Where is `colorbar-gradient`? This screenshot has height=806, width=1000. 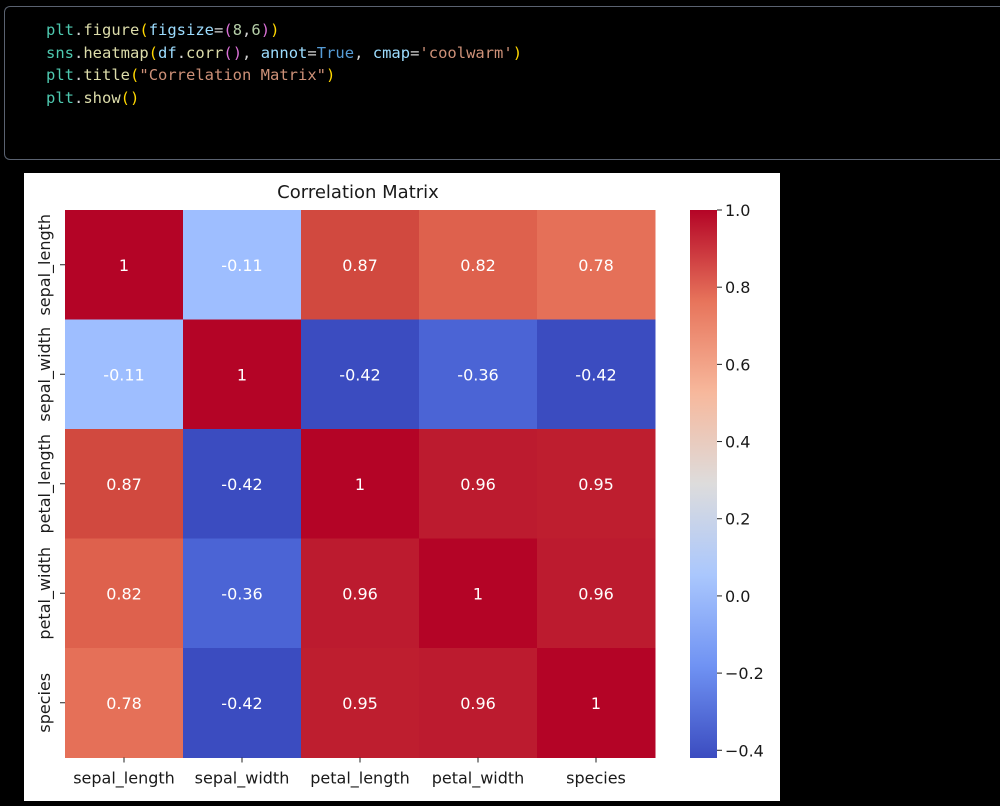
colorbar-gradient is located at coordinates (703, 484).